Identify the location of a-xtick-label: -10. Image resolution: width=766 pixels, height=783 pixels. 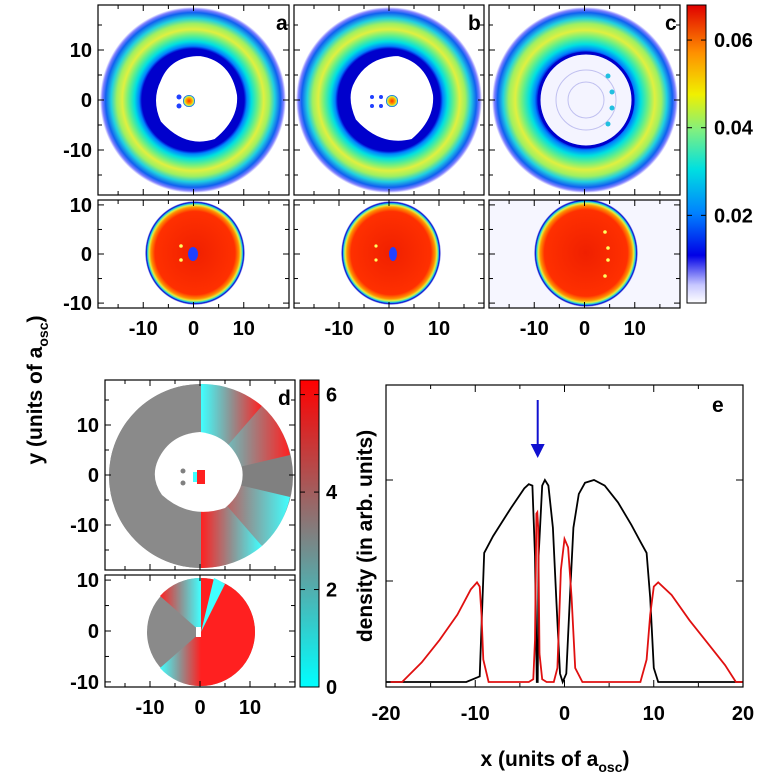
(143, 329).